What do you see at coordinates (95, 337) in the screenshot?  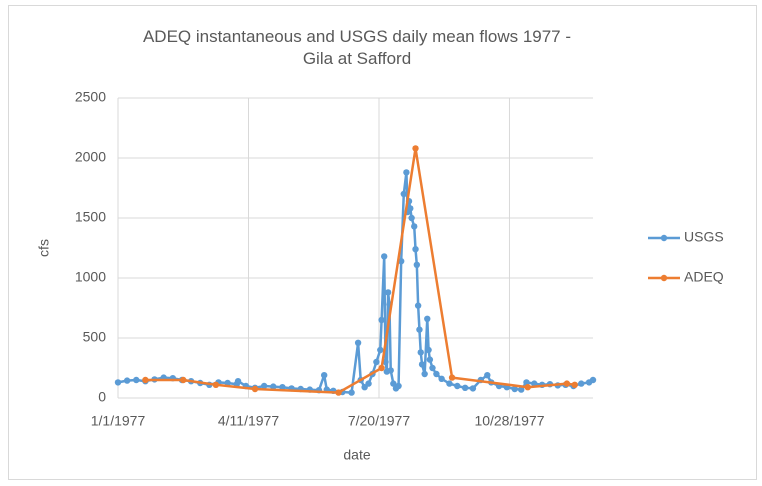 I see `y-tick-label: 500` at bounding box center [95, 337].